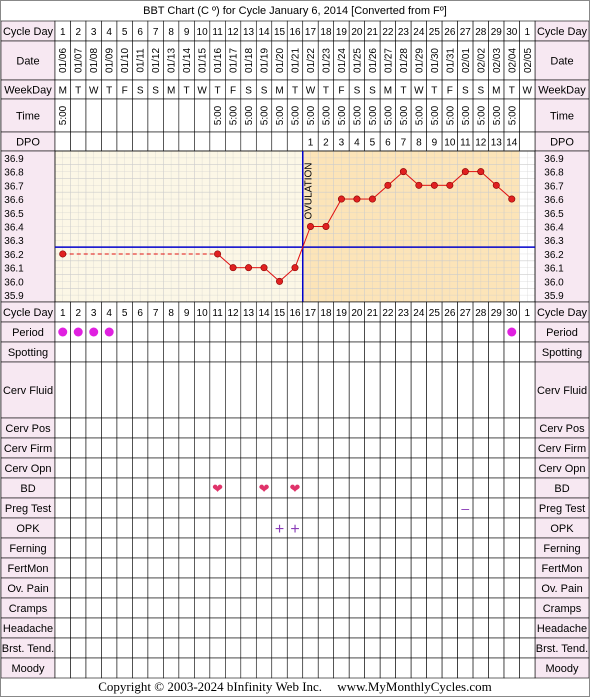 The height and width of the screenshot is (697, 590). What do you see at coordinates (28, 91) in the screenshot?
I see `weekday-label-left: WeekDay` at bounding box center [28, 91].